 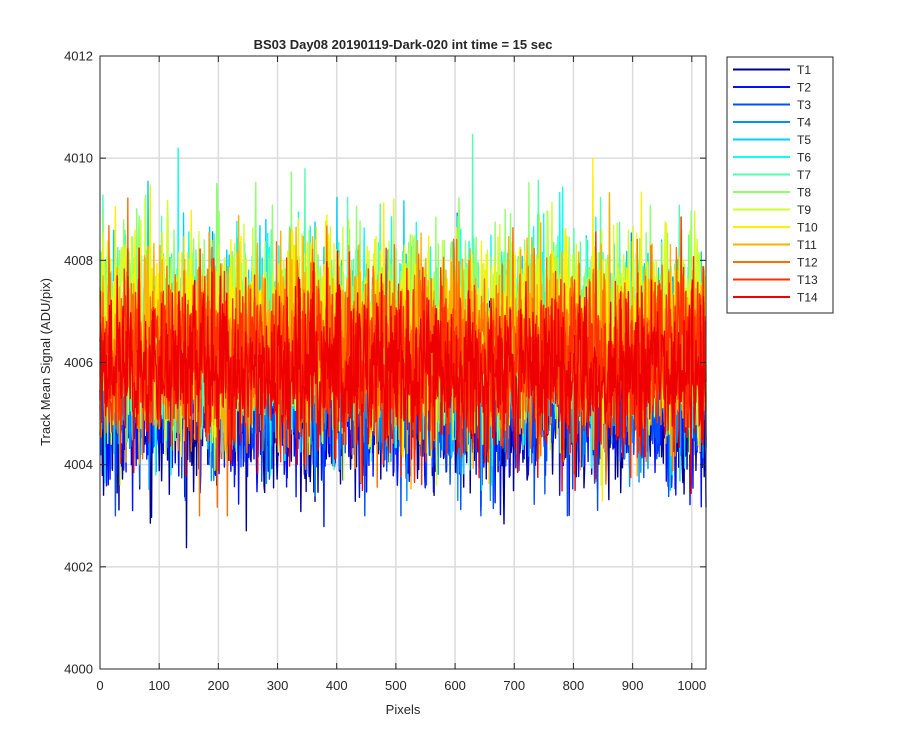 What do you see at coordinates (78, 669) in the screenshot?
I see `y-tick-label: 4000` at bounding box center [78, 669].